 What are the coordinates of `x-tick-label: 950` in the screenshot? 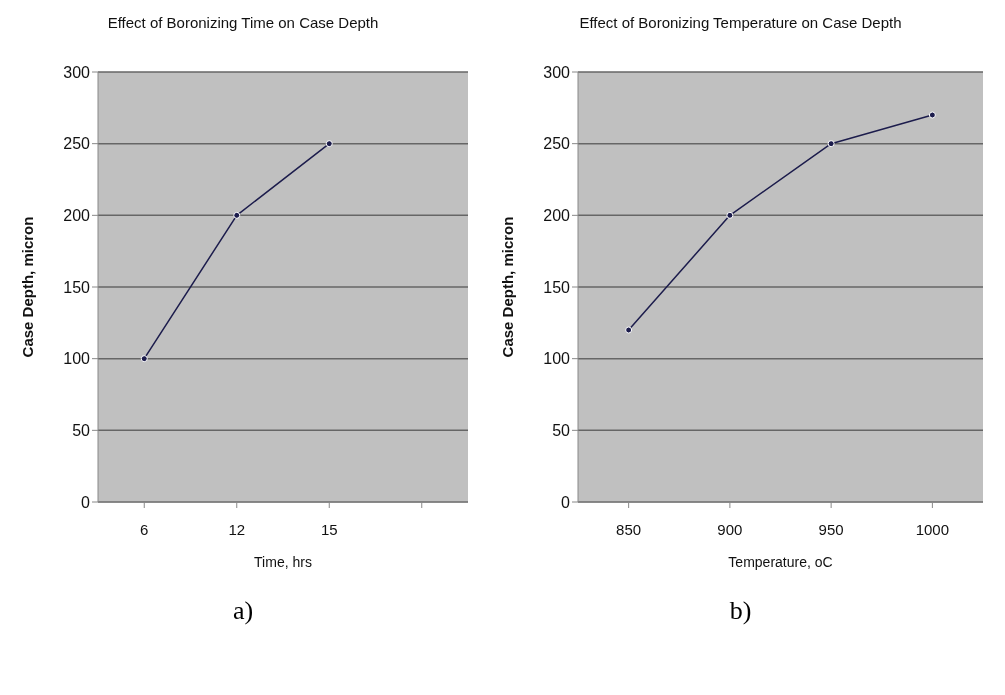 It's located at (831, 529).